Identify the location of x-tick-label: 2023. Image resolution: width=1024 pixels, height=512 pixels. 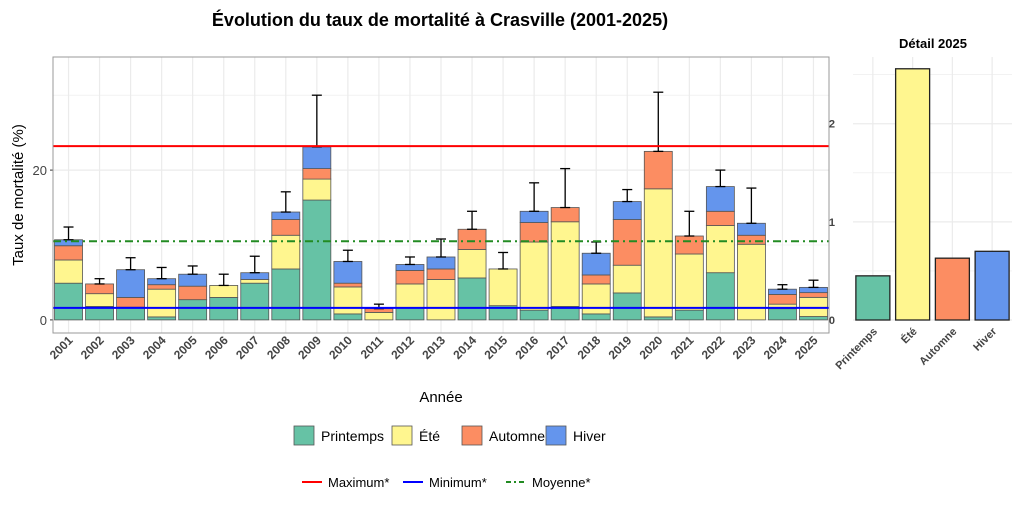
(744, 347).